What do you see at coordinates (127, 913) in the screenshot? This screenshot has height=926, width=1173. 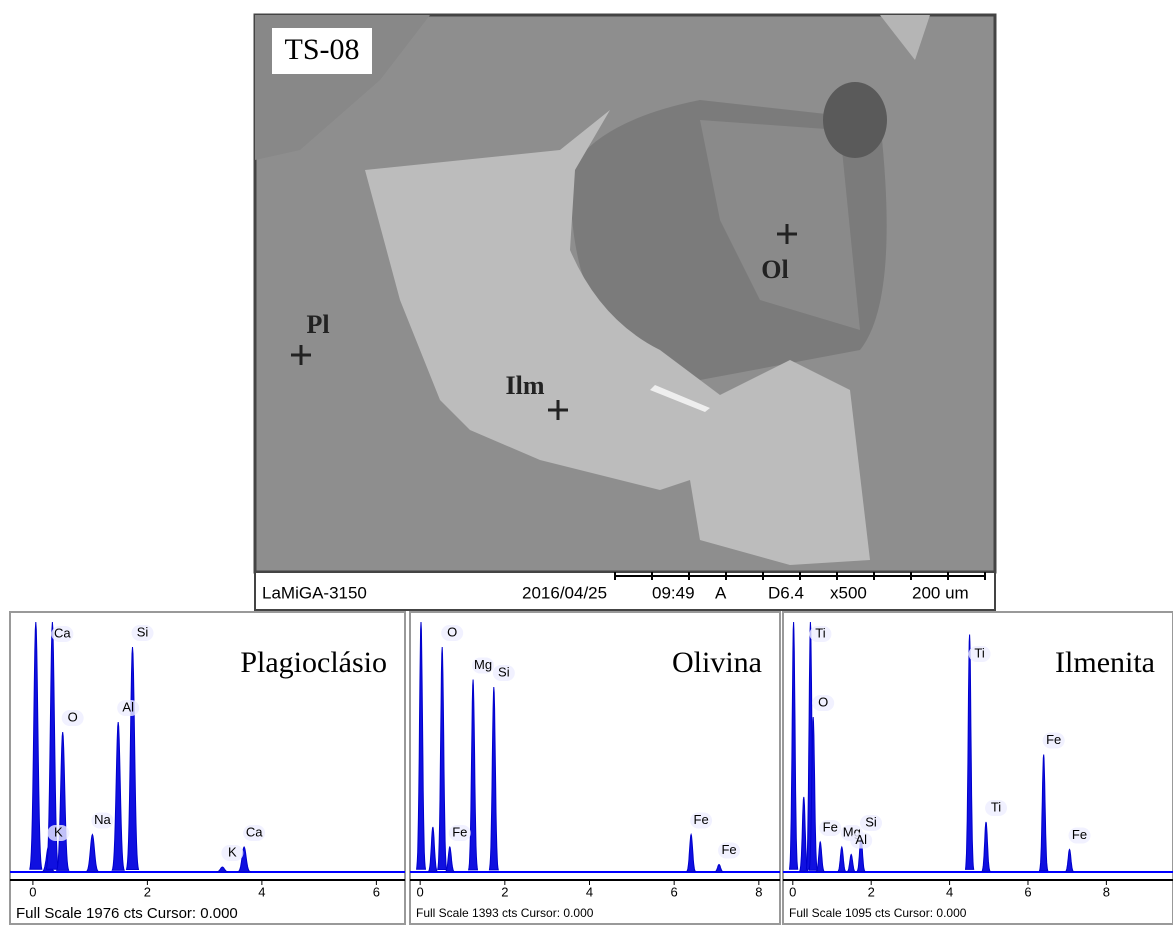 I see `spectrum-footer: Full Scale 1976 cts Cursor: 0.000` at bounding box center [127, 913].